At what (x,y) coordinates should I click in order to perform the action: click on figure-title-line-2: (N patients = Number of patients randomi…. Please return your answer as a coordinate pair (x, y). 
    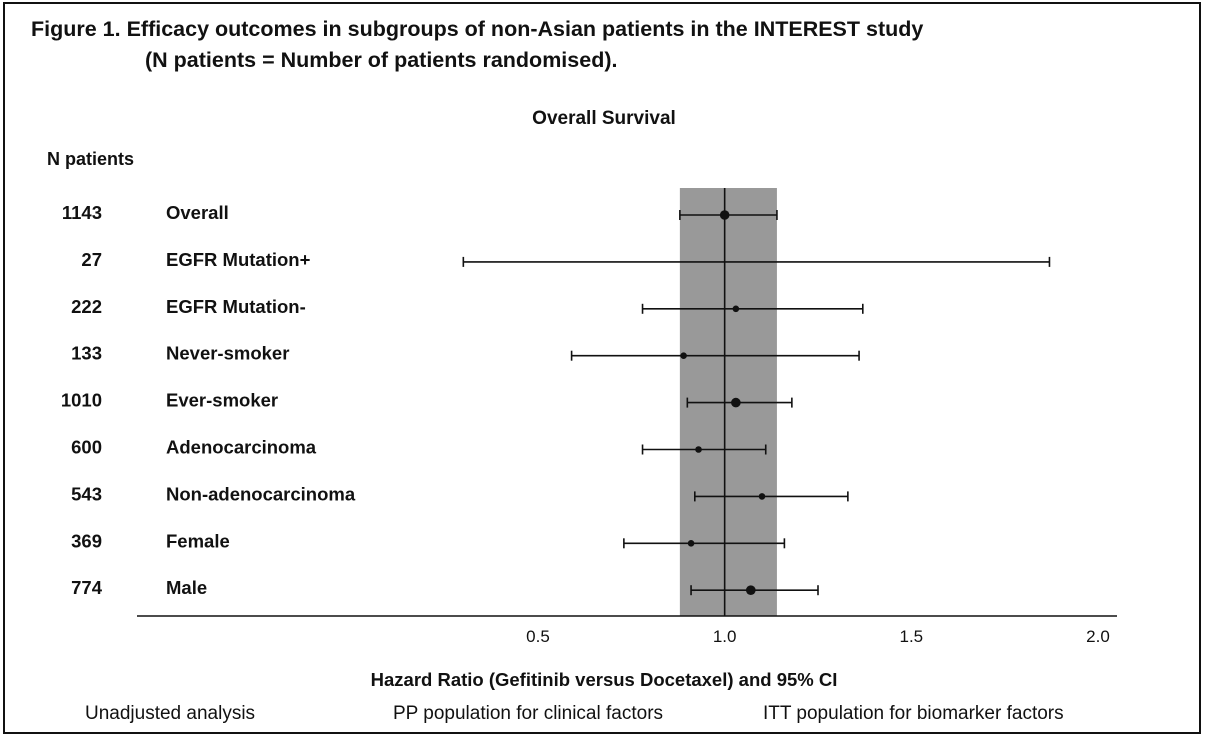
    Looking at the image, I should click on (381, 60).